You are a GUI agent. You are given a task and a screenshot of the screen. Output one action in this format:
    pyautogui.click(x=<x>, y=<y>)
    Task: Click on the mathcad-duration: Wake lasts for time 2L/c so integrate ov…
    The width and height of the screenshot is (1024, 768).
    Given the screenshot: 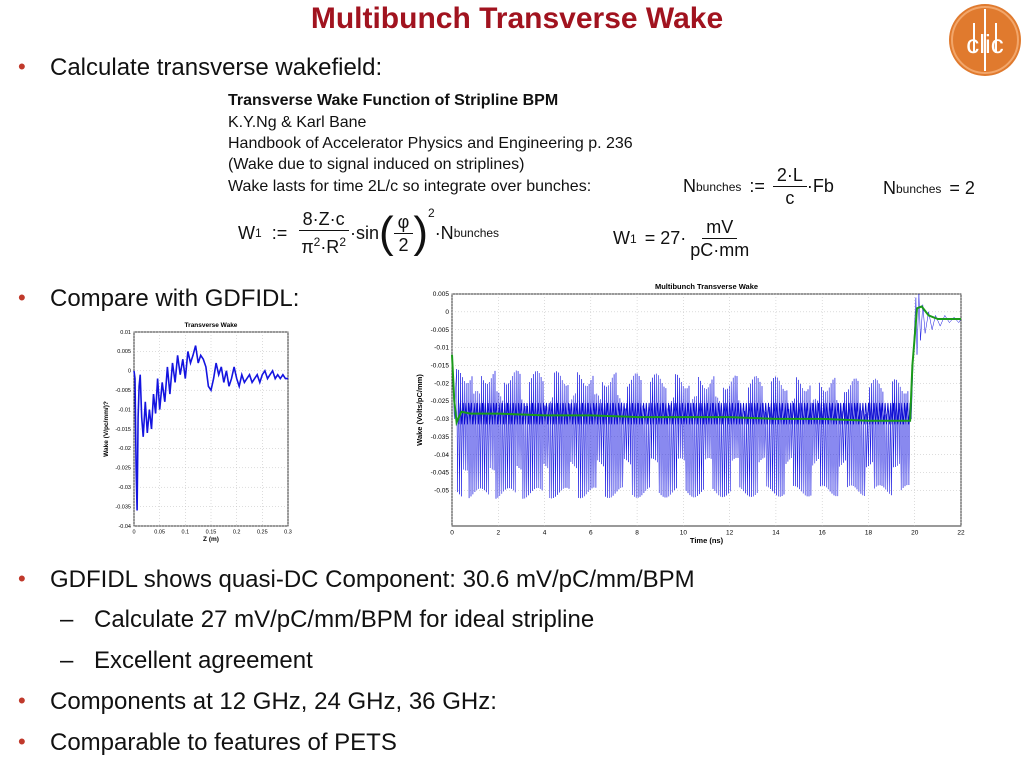 What is the action you would take?
    pyautogui.click(x=410, y=186)
    